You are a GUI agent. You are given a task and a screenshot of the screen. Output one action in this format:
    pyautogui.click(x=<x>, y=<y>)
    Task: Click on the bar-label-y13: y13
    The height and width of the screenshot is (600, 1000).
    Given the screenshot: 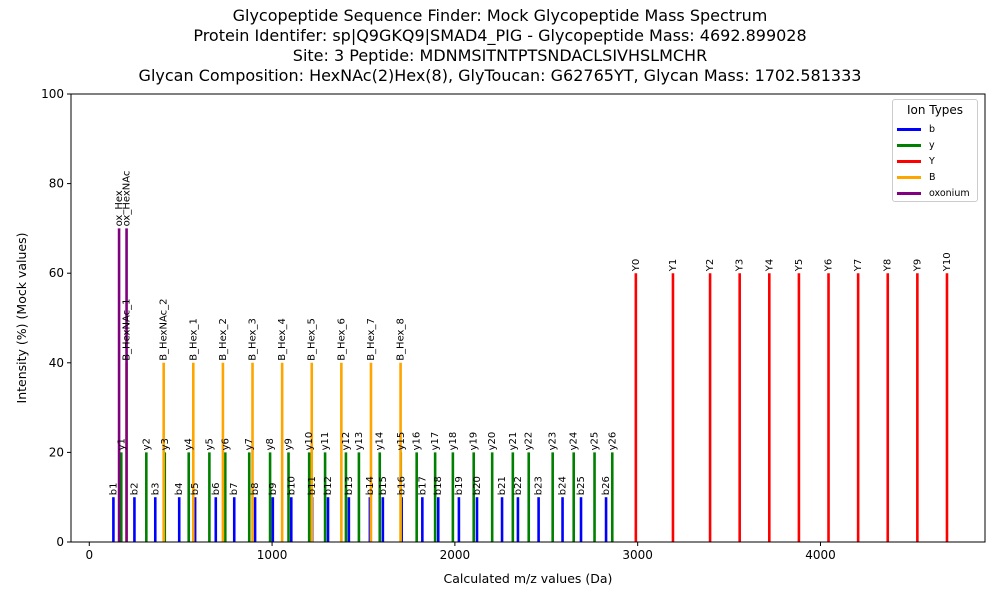 What is the action you would take?
    pyautogui.click(x=359, y=441)
    